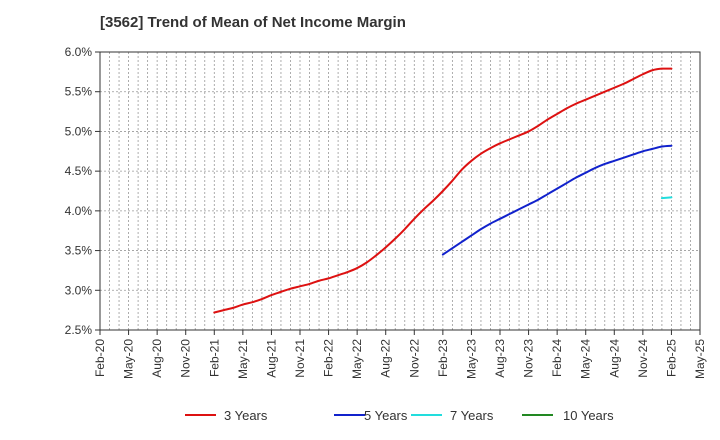 The height and width of the screenshot is (440, 720). I want to click on x-tick-label: Feb-25, so click(671, 358).